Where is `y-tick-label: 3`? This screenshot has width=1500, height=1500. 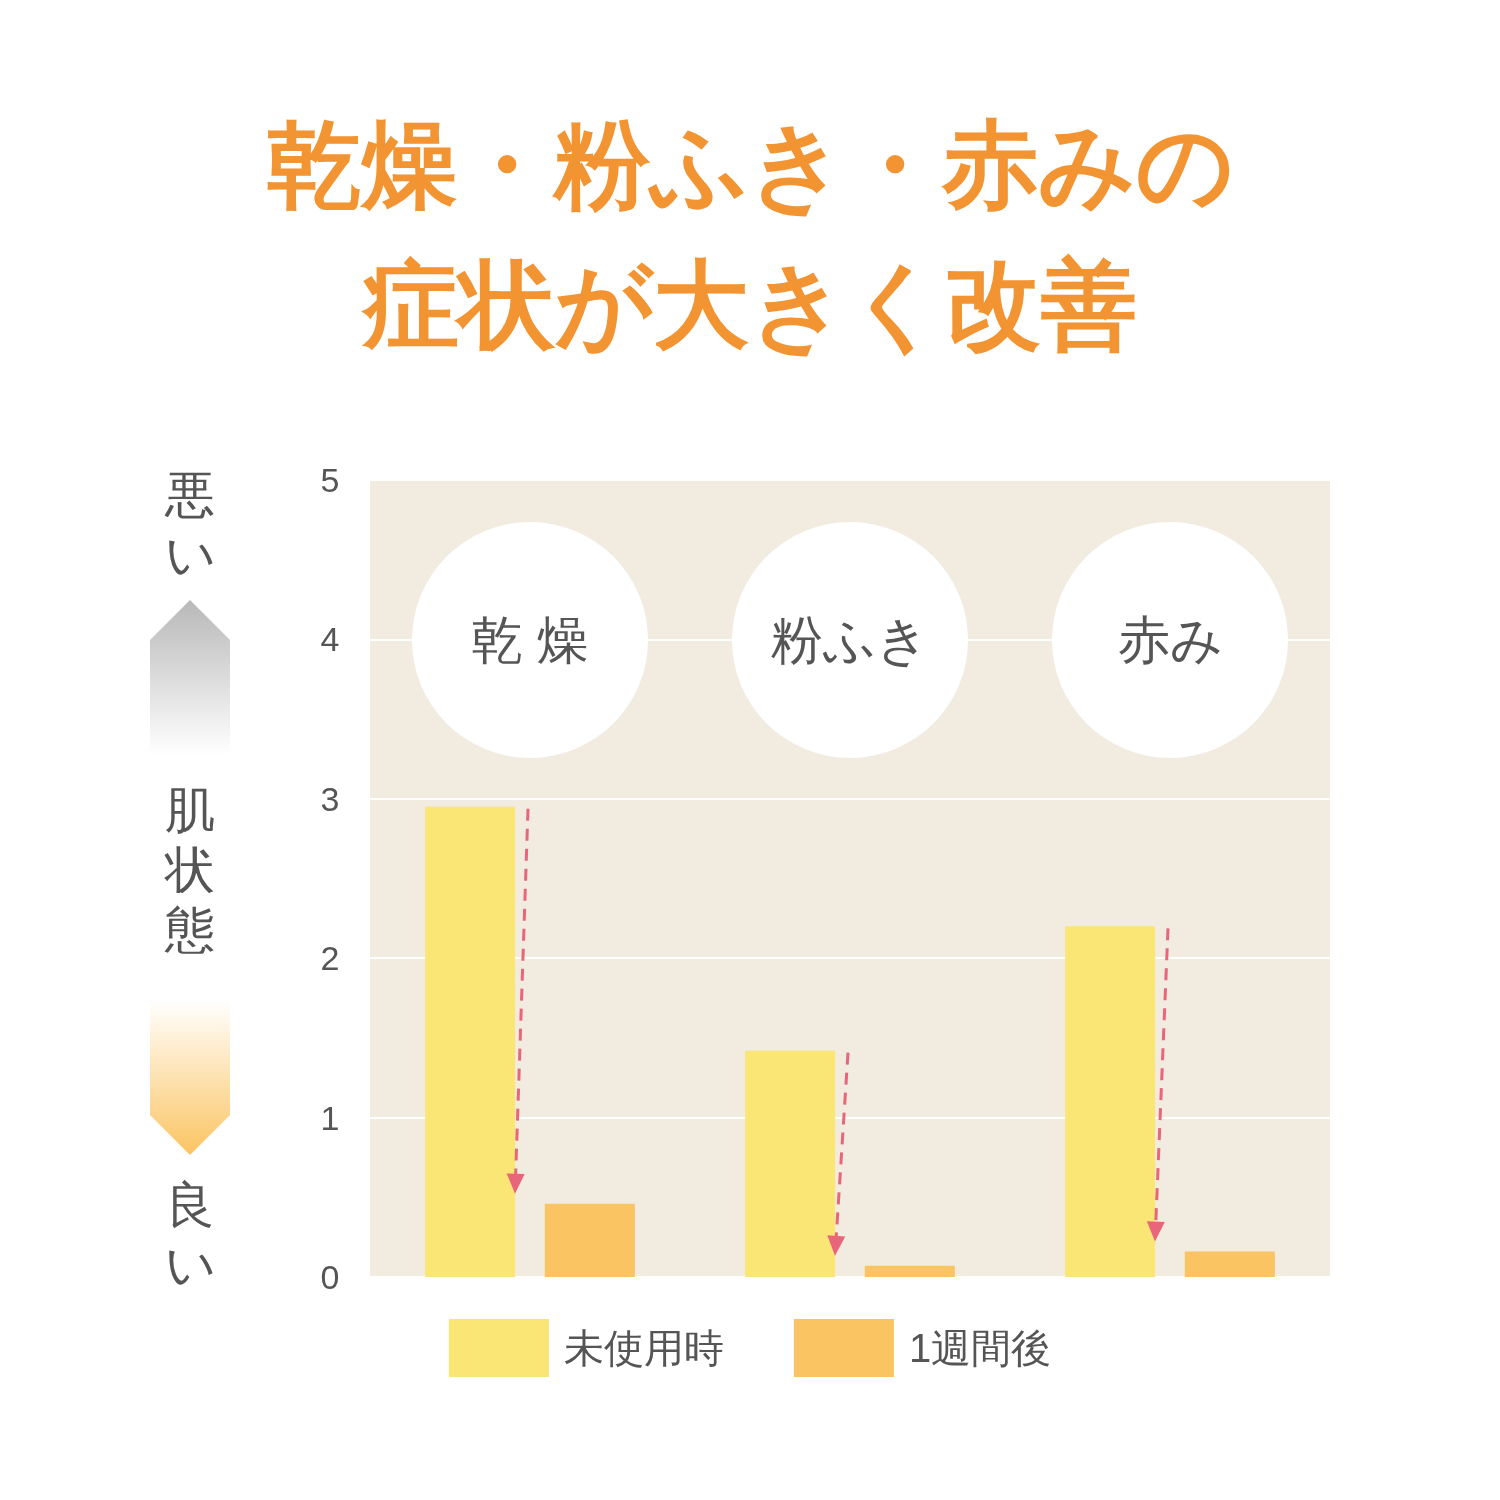
y-tick-label: 3 is located at coordinates (330, 798).